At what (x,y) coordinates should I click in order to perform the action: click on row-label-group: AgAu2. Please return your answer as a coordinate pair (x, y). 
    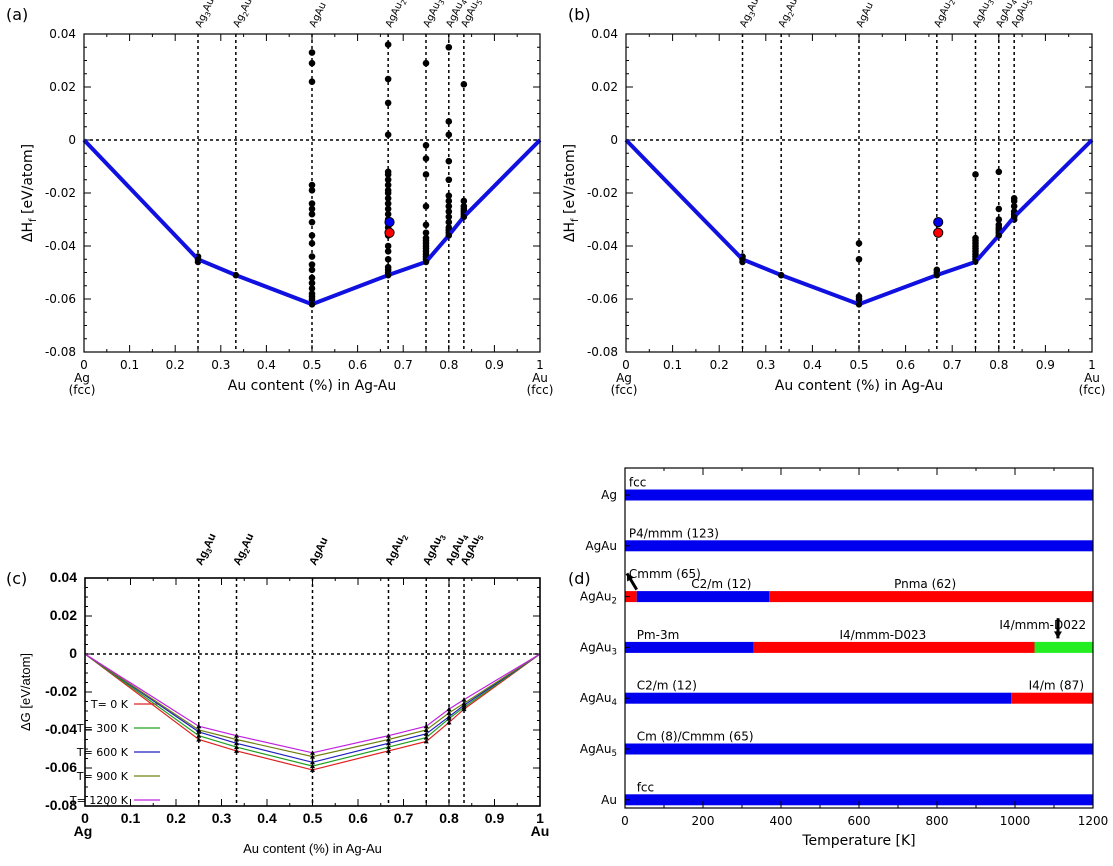
    Looking at the image, I should click on (598, 598).